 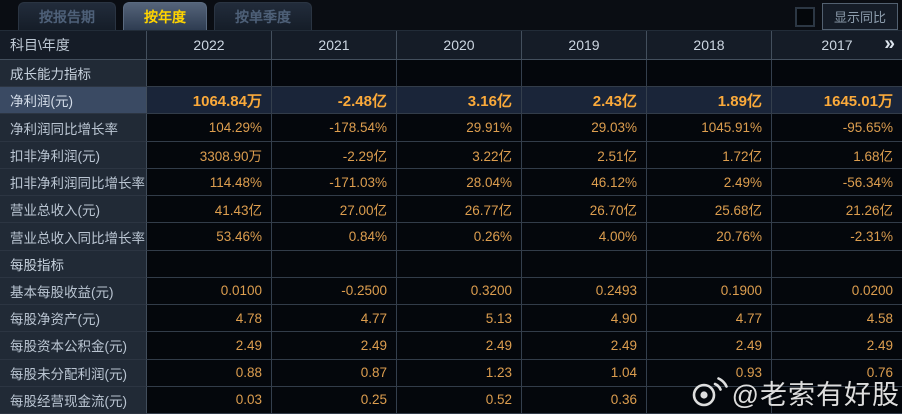 I want to click on value-cell: 20.76%, so click(x=709, y=237).